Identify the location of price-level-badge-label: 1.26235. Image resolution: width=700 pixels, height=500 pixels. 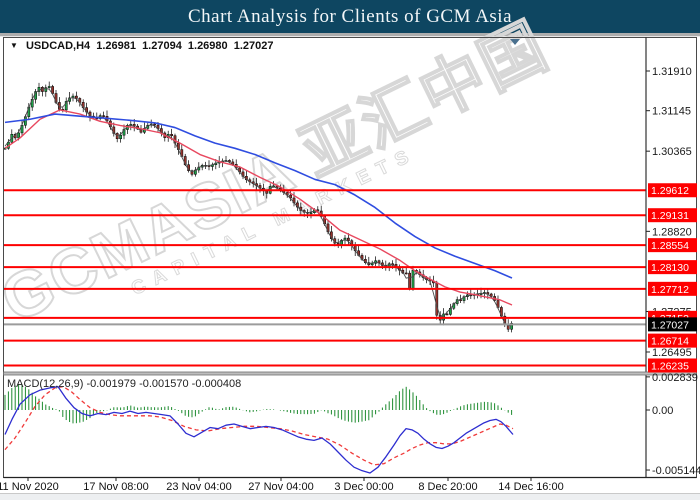
(670, 366).